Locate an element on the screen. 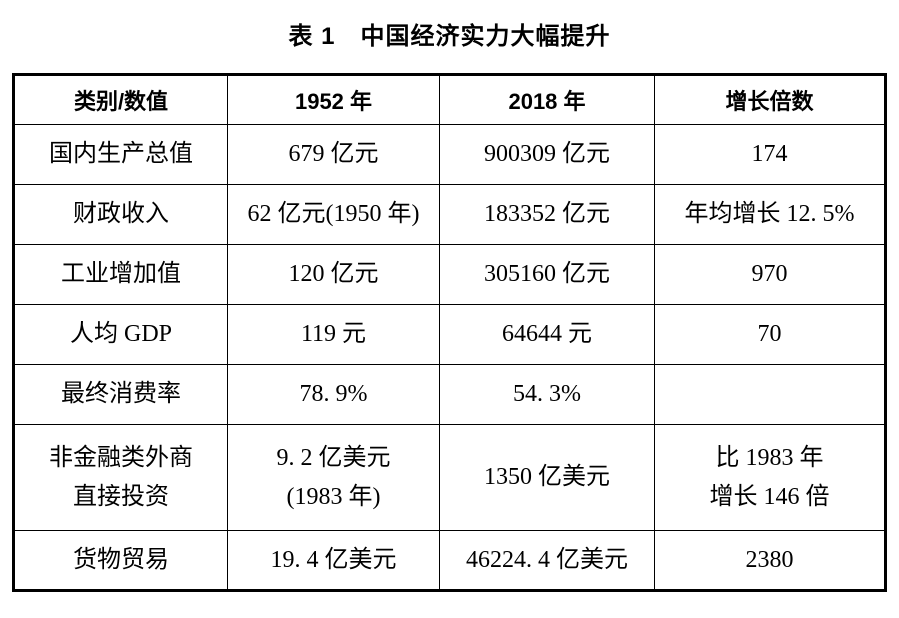  table-header-row: 类别/数值 1952 年 2018 年 增长倍数 is located at coordinates (449, 99).